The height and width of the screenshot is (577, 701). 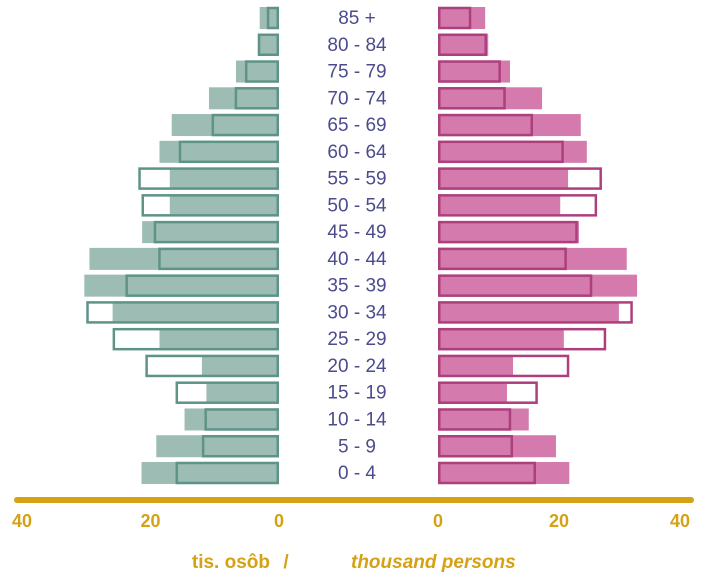 What do you see at coordinates (356, 286) in the screenshot?
I see `category-label: 35 - 39` at bounding box center [356, 286].